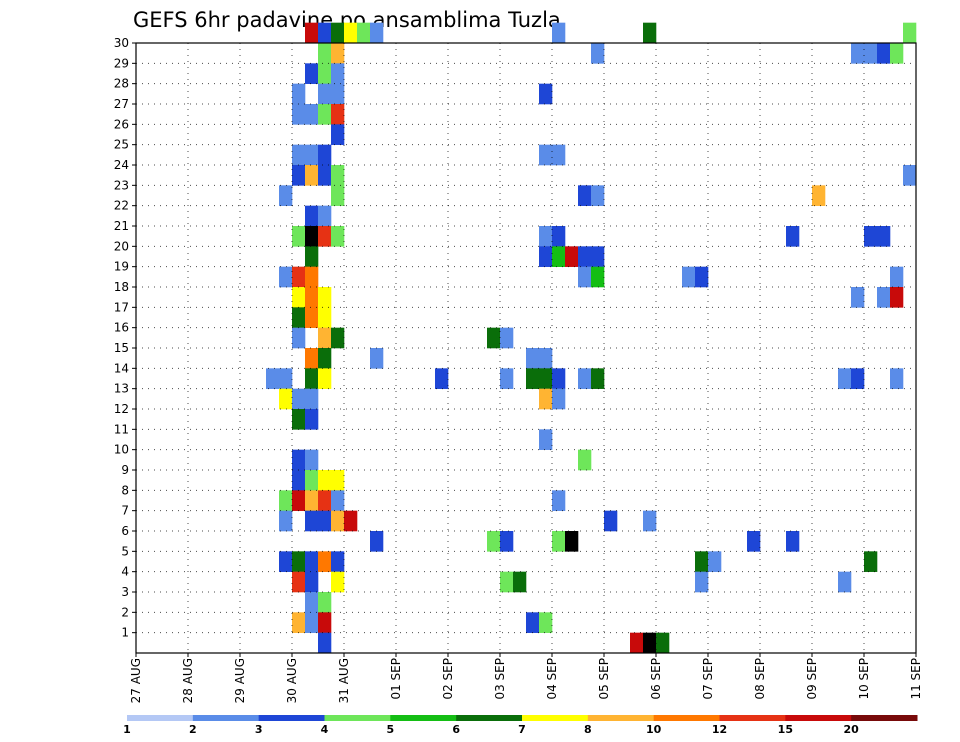  I want to click on y-tick-label: 14, so click(121, 368).